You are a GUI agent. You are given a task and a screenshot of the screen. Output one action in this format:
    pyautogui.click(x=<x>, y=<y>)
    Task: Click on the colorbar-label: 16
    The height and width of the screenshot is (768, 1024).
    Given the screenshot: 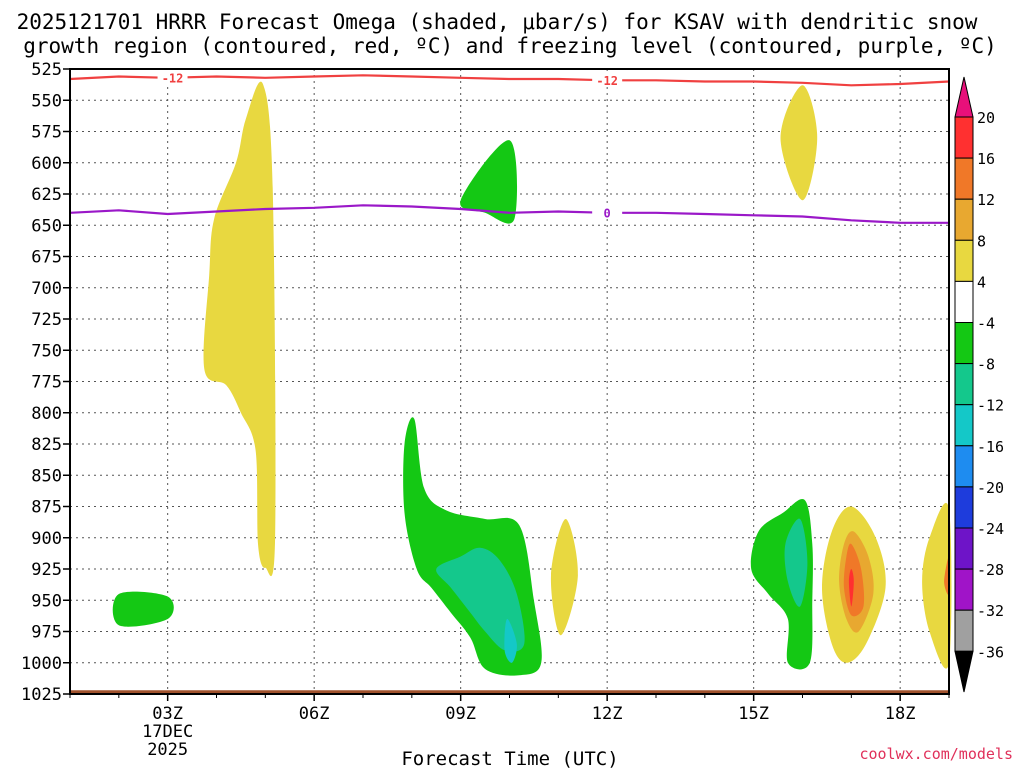 What is the action you would take?
    pyautogui.click(x=986, y=159)
    